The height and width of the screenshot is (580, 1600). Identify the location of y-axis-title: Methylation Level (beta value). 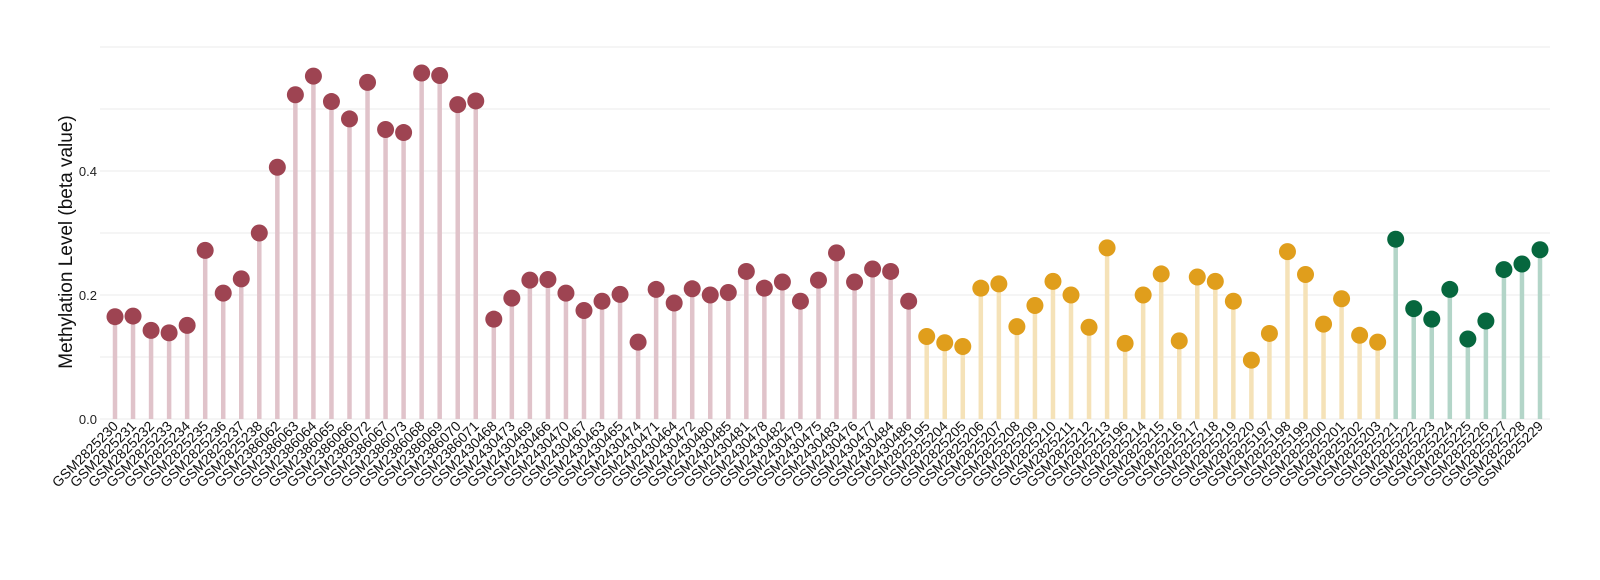
(66, 241).